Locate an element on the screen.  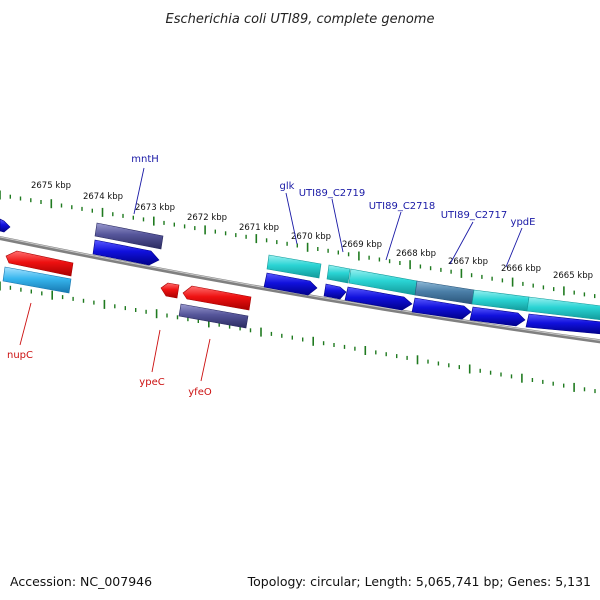
leader-UTI89_C2718 is located at coordinates (393, 236).